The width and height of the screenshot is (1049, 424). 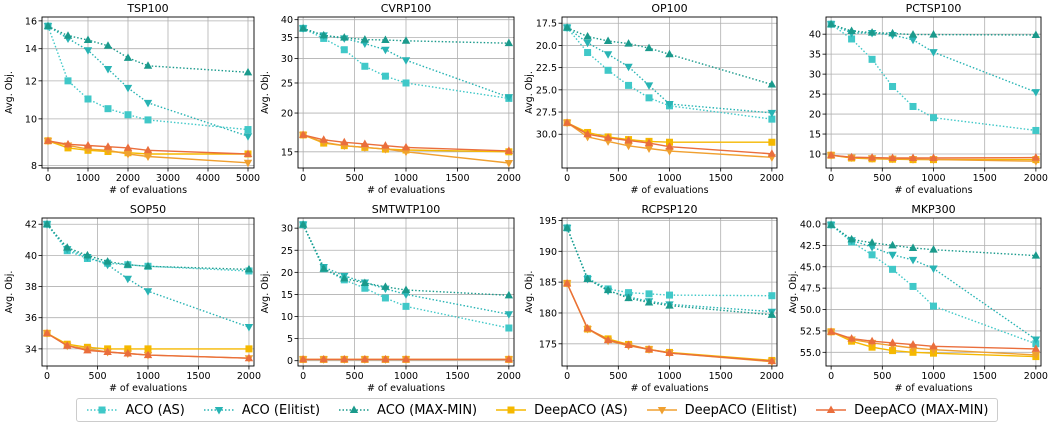 What do you see at coordinates (546, 113) in the screenshot?
I see `y-tick-label: 27.5` at bounding box center [546, 113].